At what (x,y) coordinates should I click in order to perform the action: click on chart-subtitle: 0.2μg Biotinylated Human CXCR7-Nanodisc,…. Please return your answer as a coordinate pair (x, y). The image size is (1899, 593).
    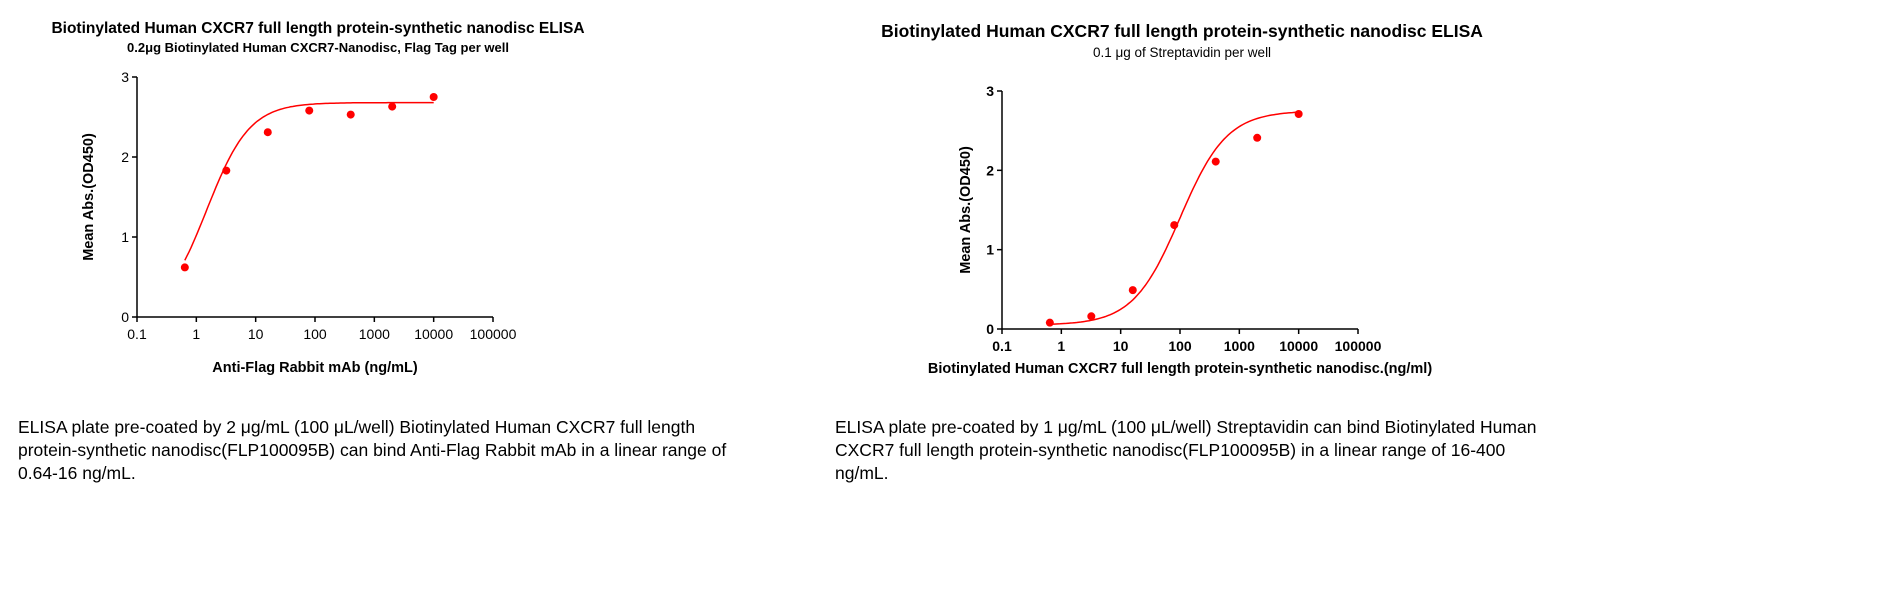
    Looking at the image, I should click on (318, 47).